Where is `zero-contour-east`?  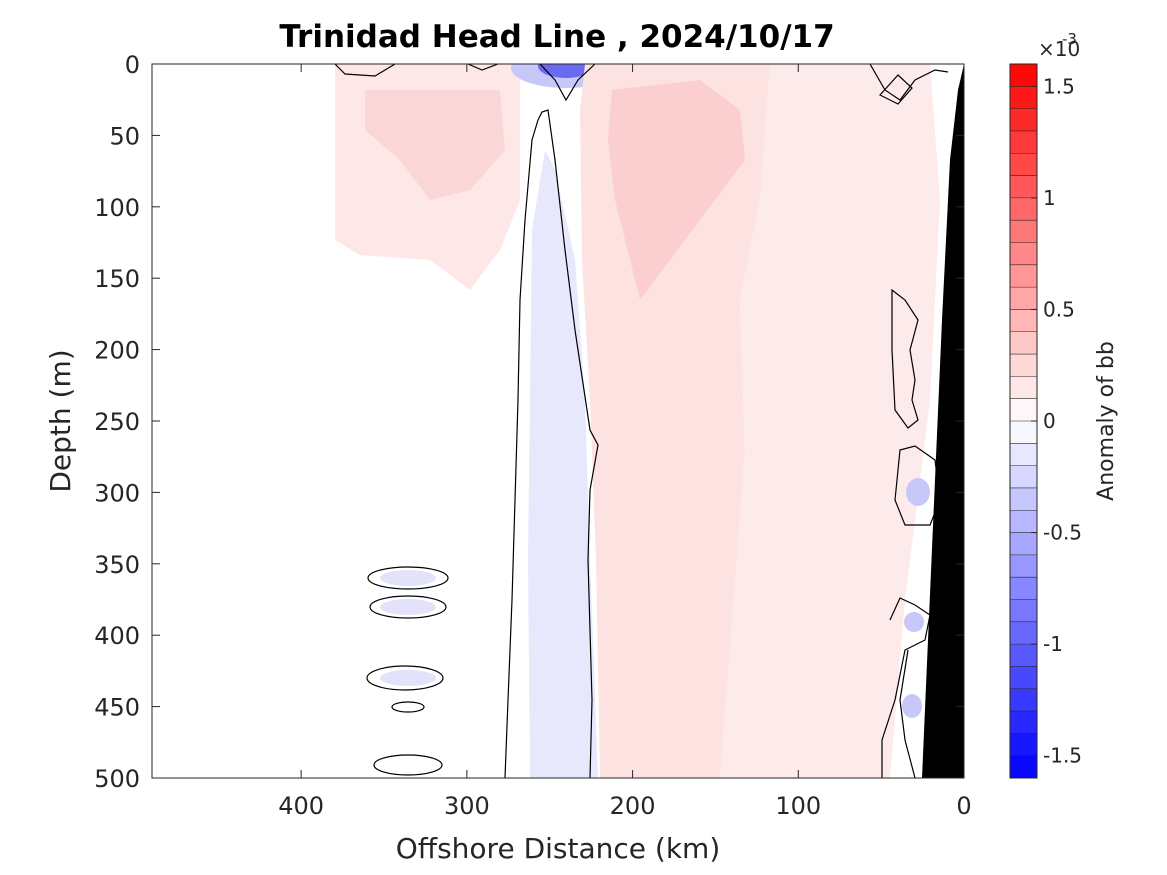
zero-contour-east is located at coordinates (521, 448).